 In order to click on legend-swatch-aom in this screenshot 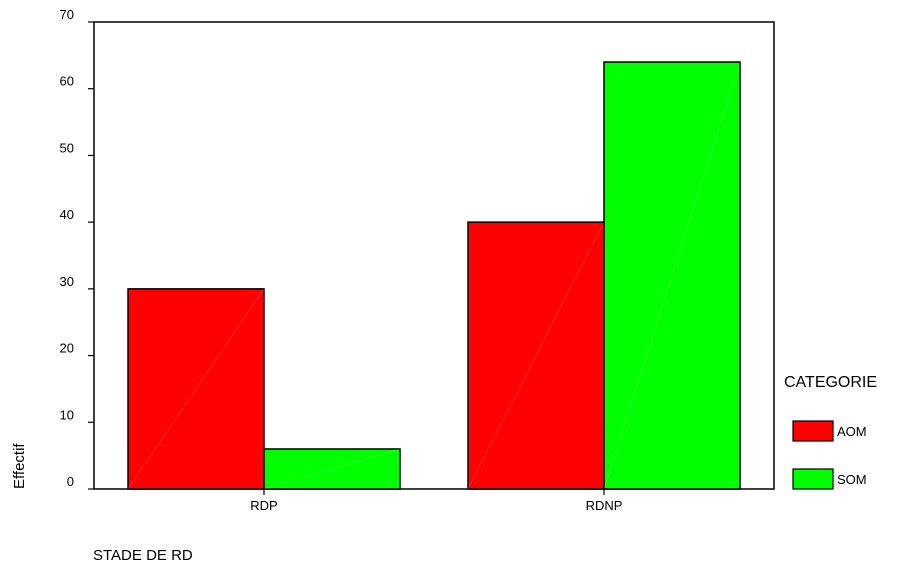, I will do `click(813, 431)`.